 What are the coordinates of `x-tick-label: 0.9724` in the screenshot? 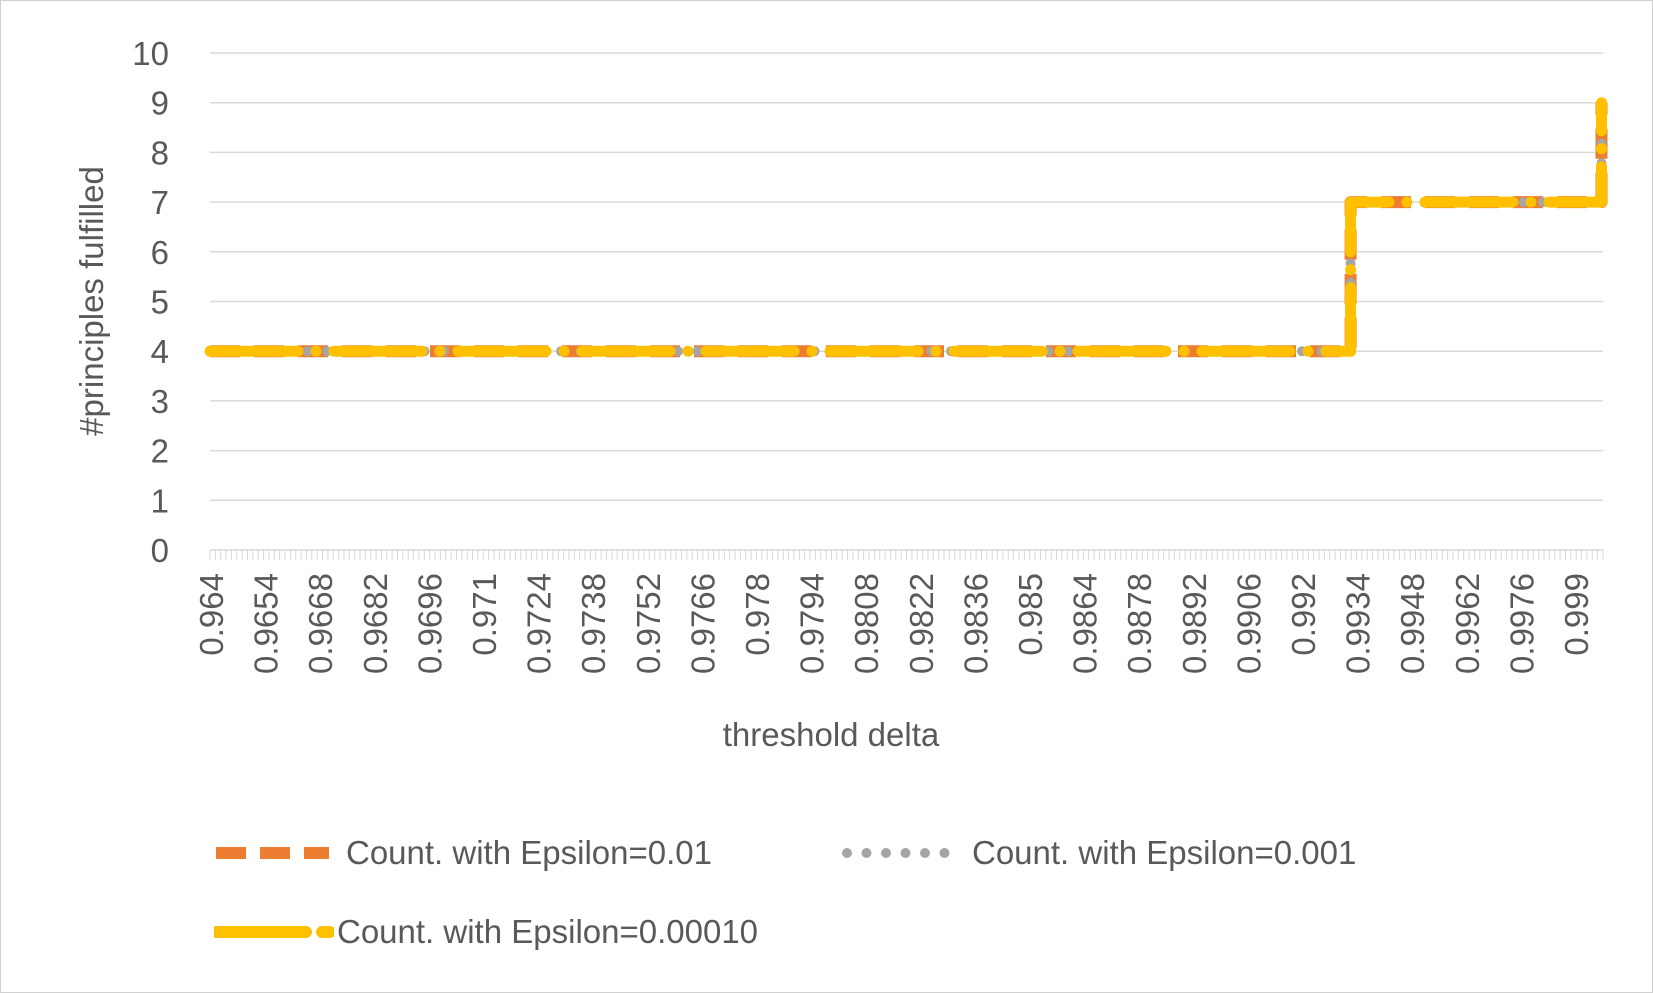 It's located at (539, 623).